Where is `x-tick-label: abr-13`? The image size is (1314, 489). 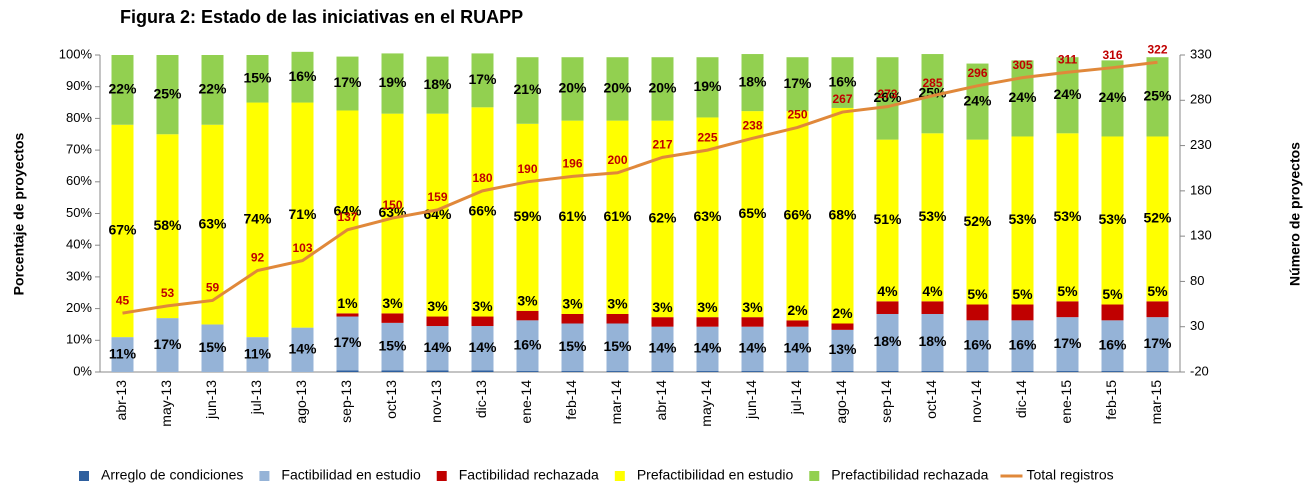
x-tick-label: abr-13 is located at coordinates (121, 400).